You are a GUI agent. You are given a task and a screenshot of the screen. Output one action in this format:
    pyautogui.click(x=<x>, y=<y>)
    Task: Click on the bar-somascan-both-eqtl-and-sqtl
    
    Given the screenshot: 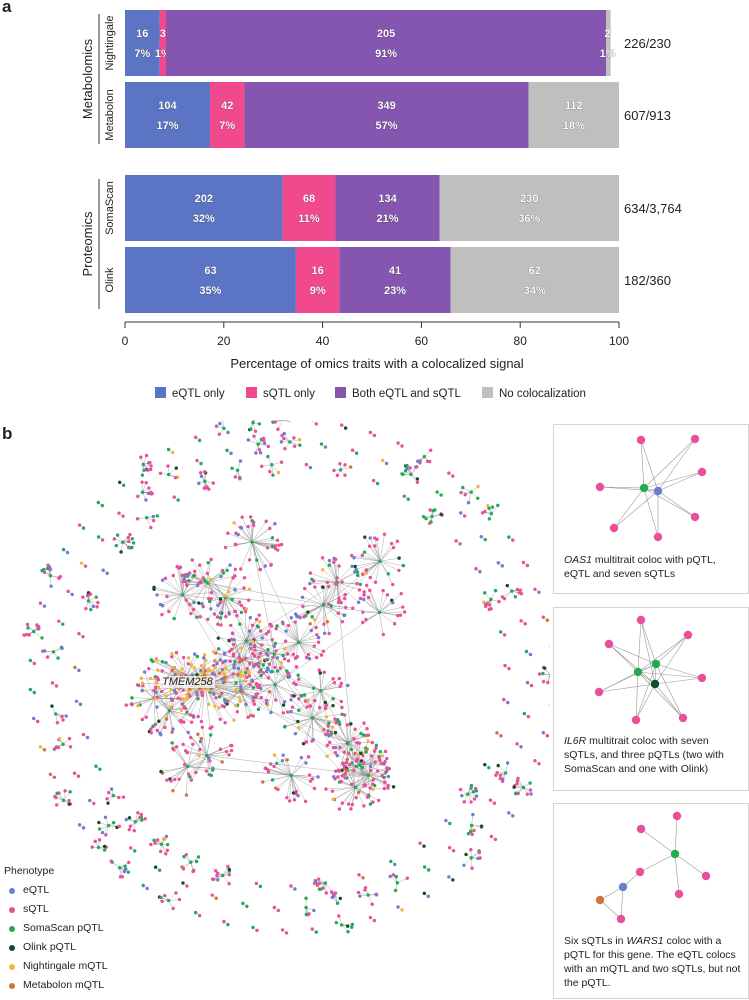 What is the action you would take?
    pyautogui.click(x=387, y=208)
    